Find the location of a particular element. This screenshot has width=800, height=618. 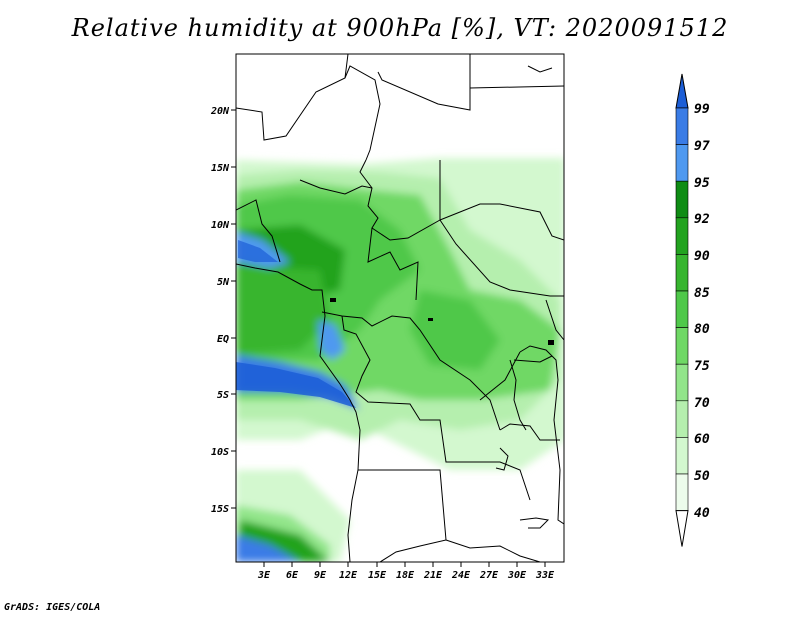

colorbar-label: 60 is located at coordinates (702, 439).